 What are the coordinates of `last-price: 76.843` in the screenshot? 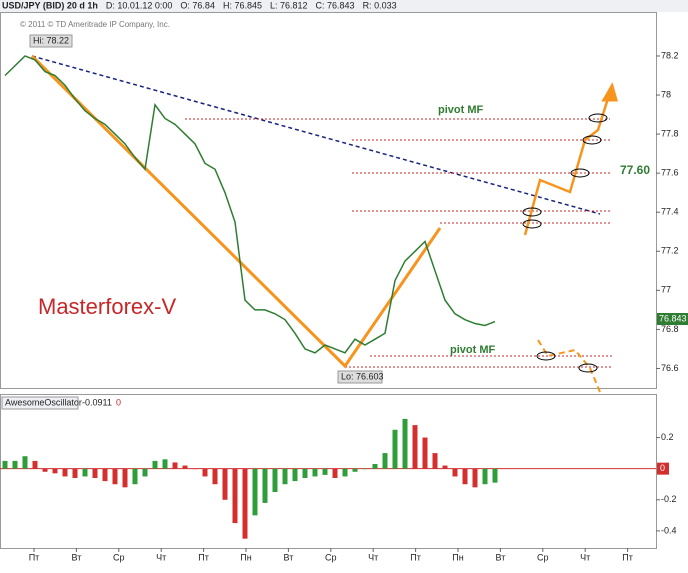 It's located at (673, 318).